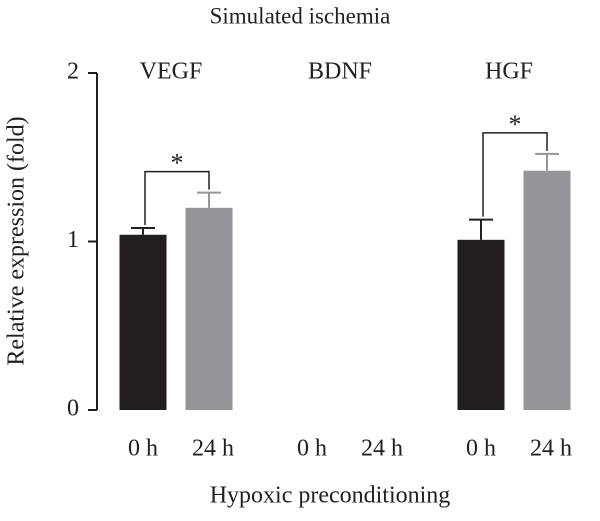 The width and height of the screenshot is (600, 521). Describe the element at coordinates (509, 72) in the screenshot. I see `group-label: HGF` at that location.